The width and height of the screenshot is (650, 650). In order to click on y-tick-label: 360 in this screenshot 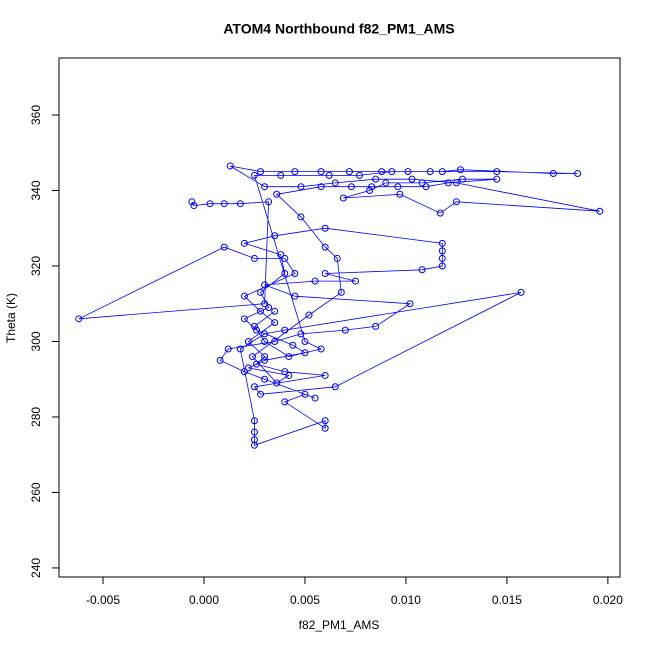, I will do `click(36, 115)`.